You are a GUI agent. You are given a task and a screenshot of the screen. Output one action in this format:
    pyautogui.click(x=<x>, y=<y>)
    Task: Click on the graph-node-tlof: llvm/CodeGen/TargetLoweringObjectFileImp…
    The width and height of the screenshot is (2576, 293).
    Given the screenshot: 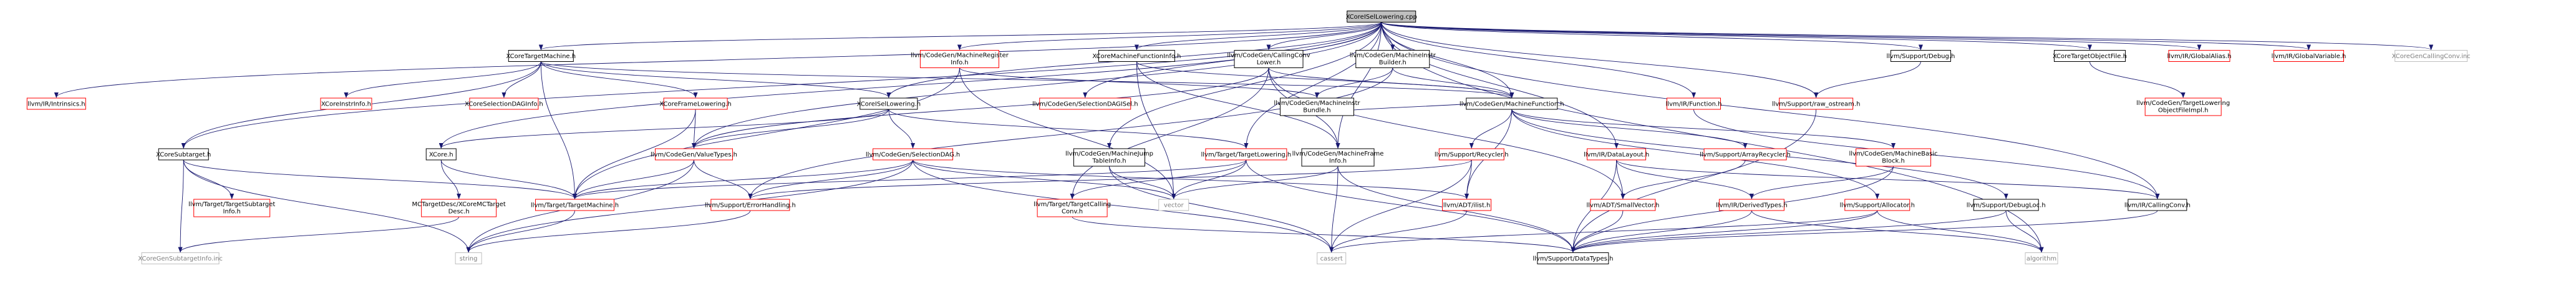 What is the action you would take?
    pyautogui.click(x=2183, y=106)
    